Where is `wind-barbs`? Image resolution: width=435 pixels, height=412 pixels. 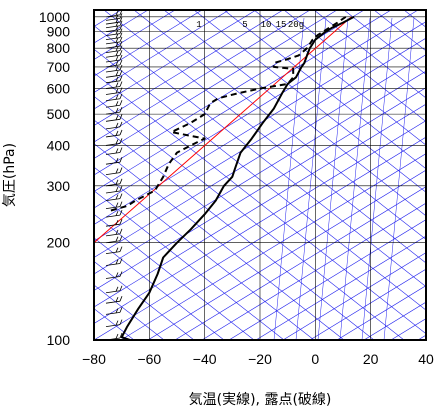
wind-barbs is located at coordinates (114, 175).